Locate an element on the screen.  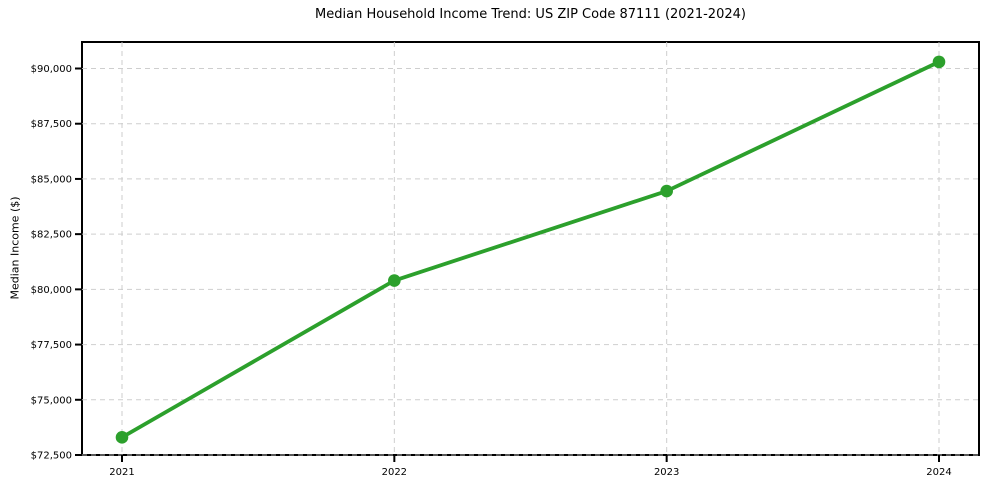
x-tick-label: 2023 is located at coordinates (666, 472).